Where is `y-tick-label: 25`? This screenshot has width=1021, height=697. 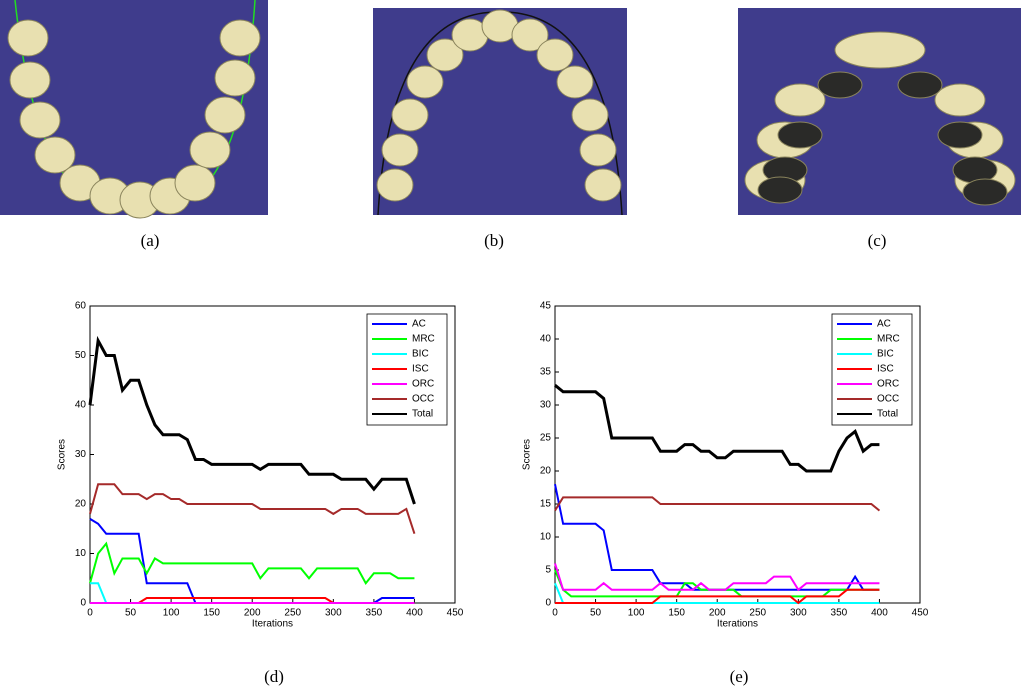 y-tick-label: 25 is located at coordinates (546, 438).